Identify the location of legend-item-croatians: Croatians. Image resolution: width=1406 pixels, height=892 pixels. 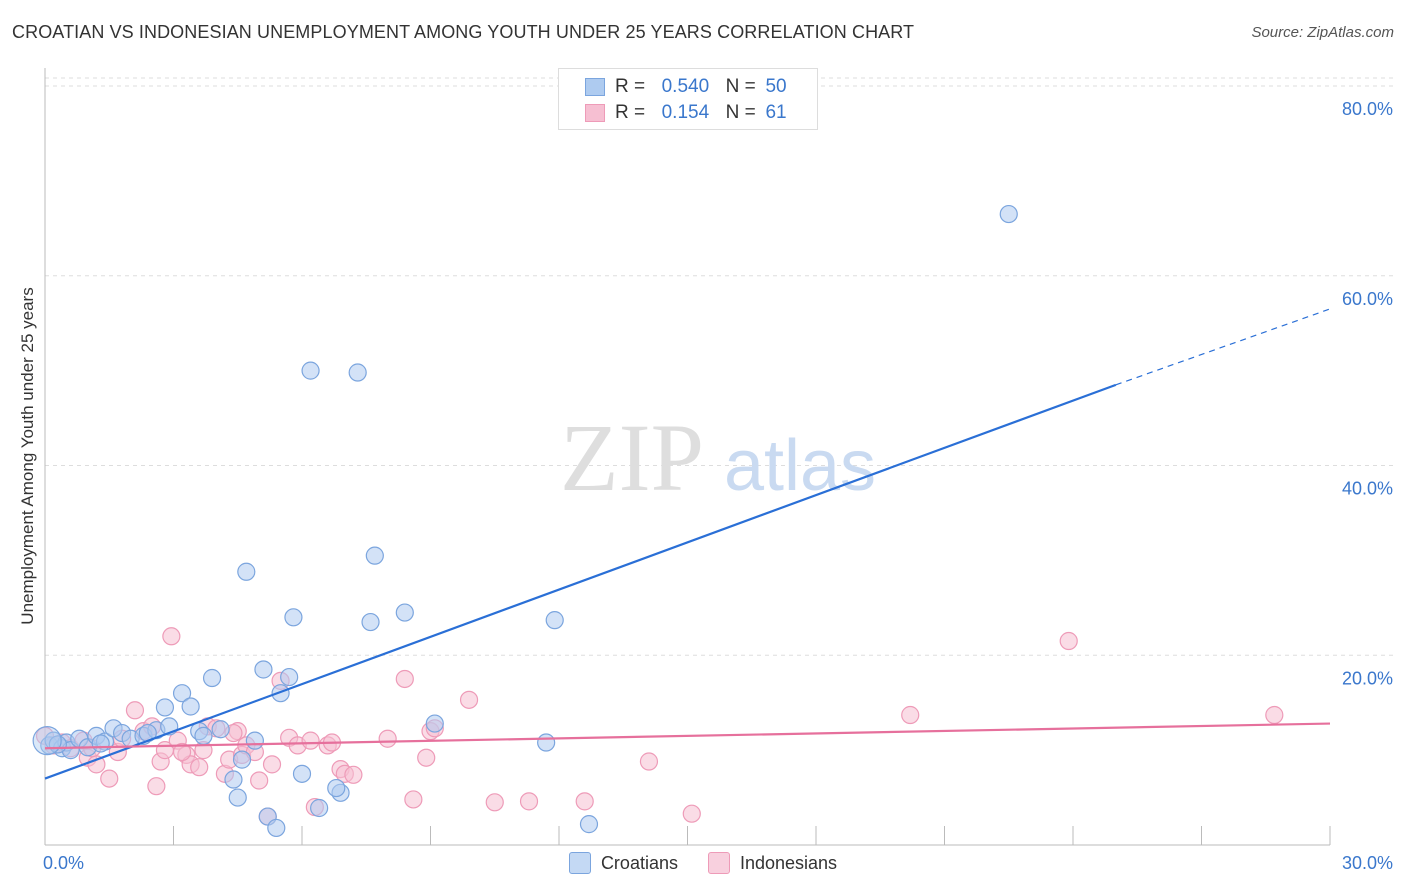
(623, 863).